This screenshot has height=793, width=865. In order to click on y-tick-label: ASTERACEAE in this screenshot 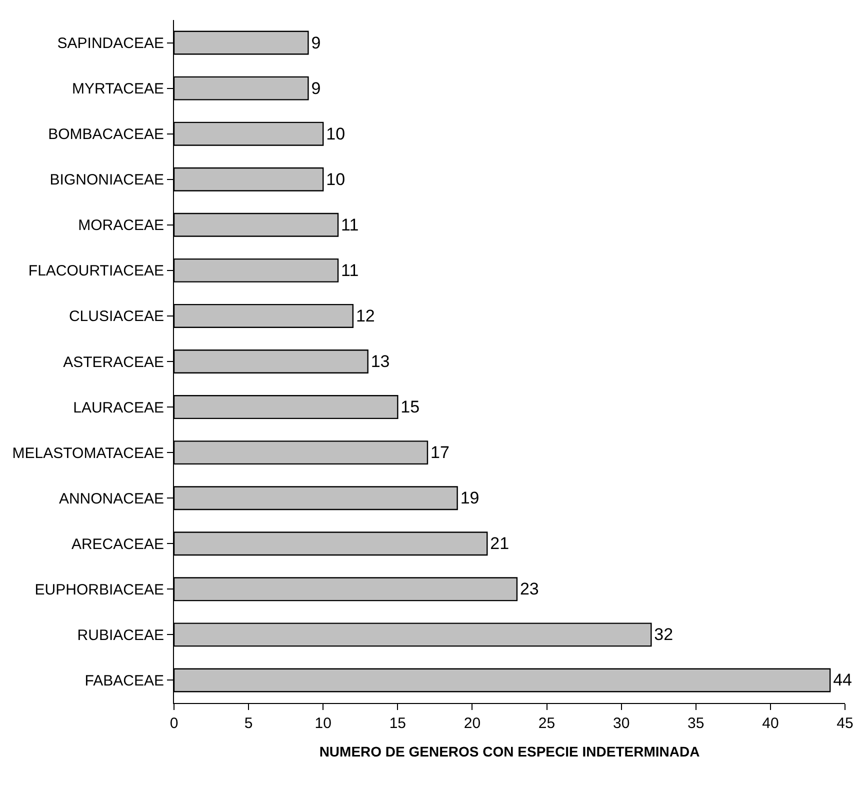, I will do `click(113, 362)`.